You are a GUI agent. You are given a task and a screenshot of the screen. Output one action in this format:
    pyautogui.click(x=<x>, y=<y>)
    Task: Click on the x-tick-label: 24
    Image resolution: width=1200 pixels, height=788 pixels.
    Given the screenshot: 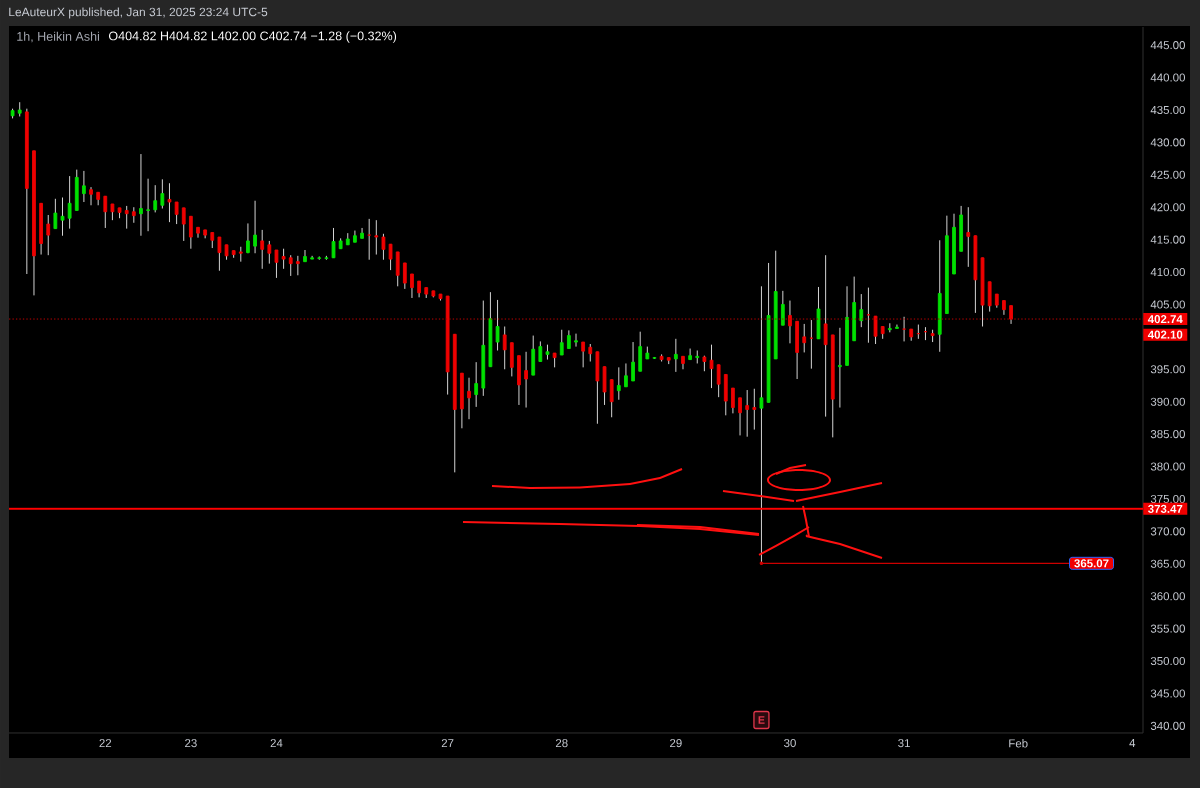 What is the action you would take?
    pyautogui.click(x=276, y=743)
    